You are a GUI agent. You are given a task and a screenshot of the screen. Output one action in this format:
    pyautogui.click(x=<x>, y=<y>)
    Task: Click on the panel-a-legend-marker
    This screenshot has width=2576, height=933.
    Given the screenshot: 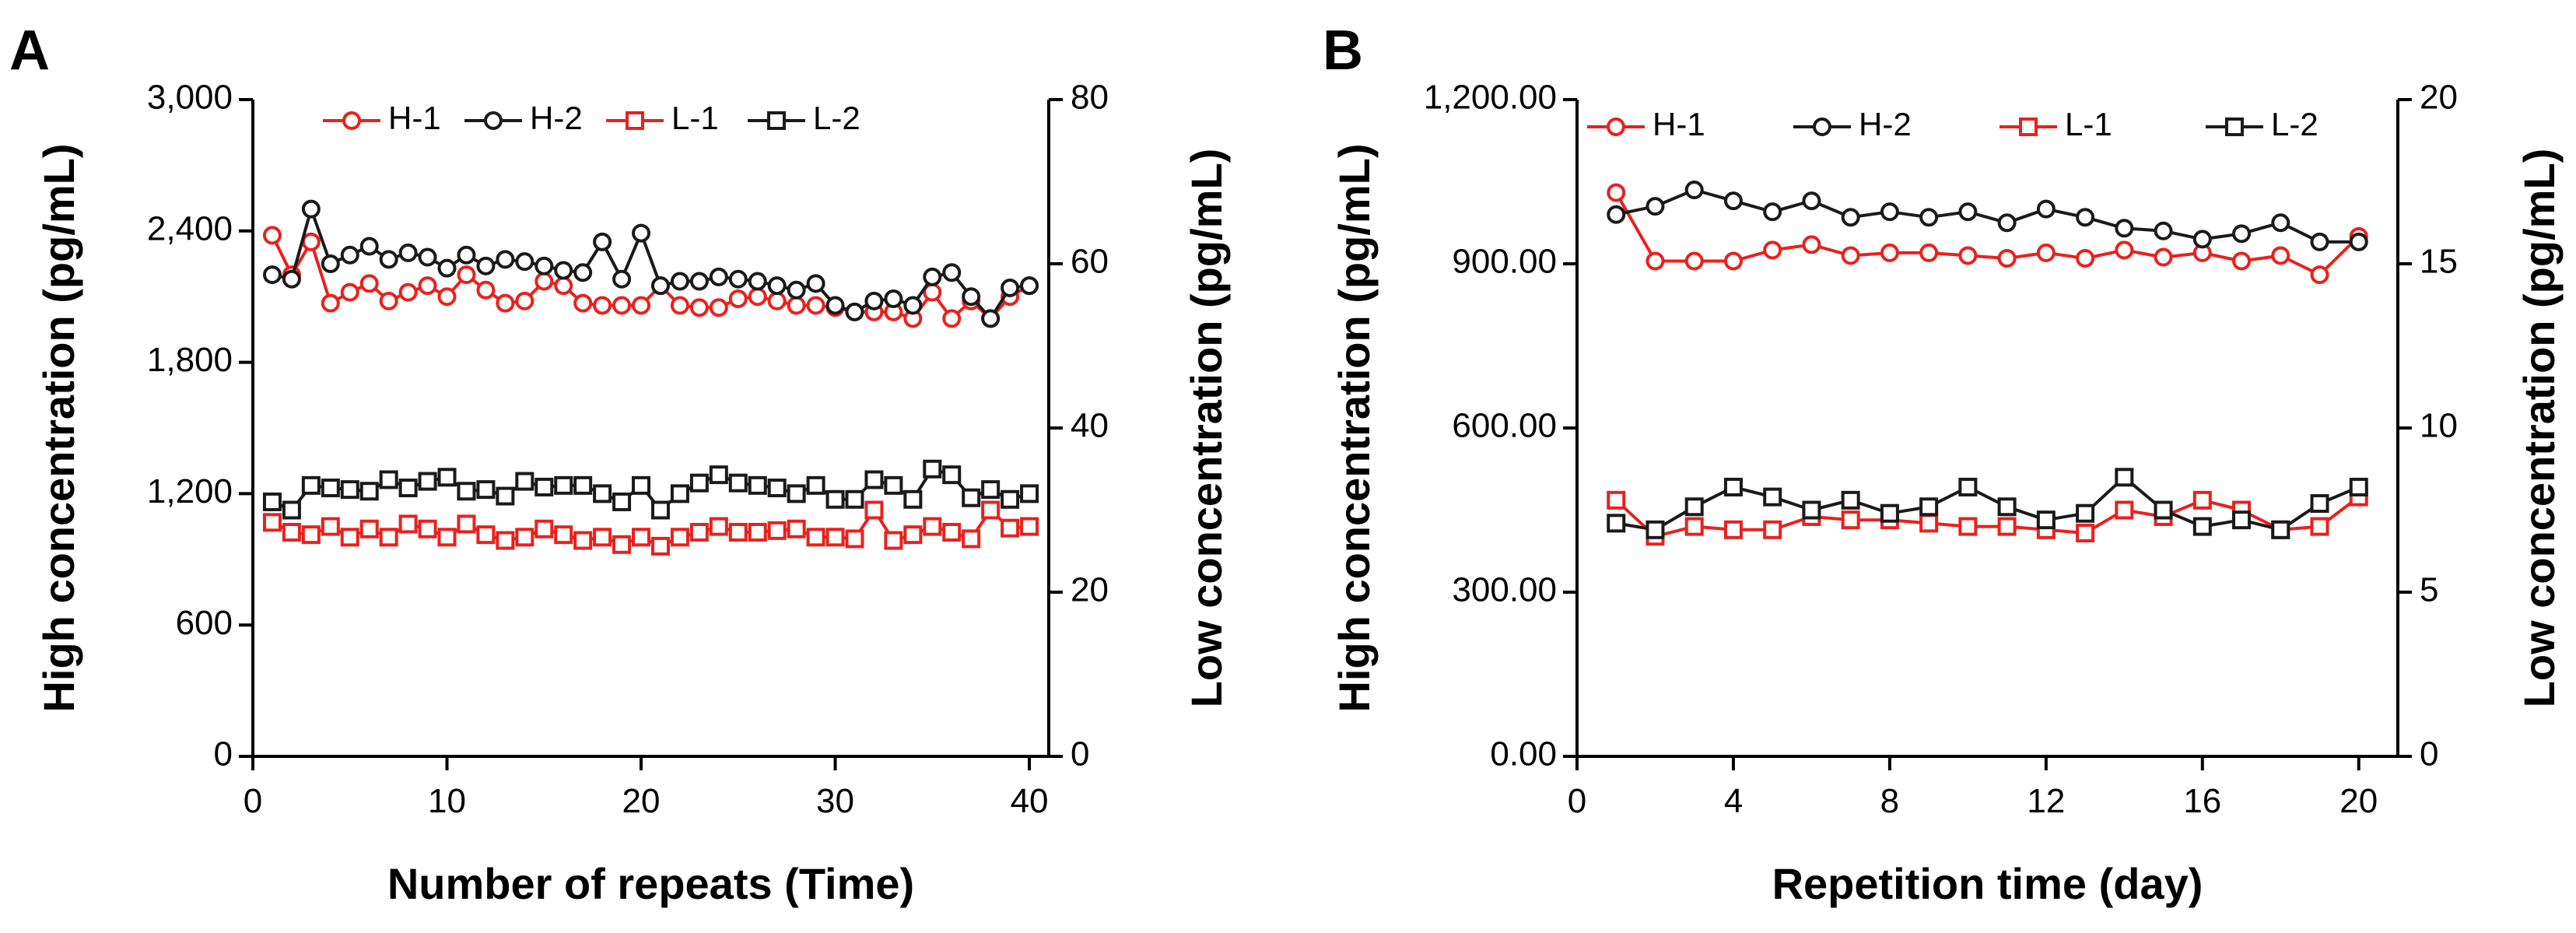 What is the action you would take?
    pyautogui.click(x=776, y=121)
    